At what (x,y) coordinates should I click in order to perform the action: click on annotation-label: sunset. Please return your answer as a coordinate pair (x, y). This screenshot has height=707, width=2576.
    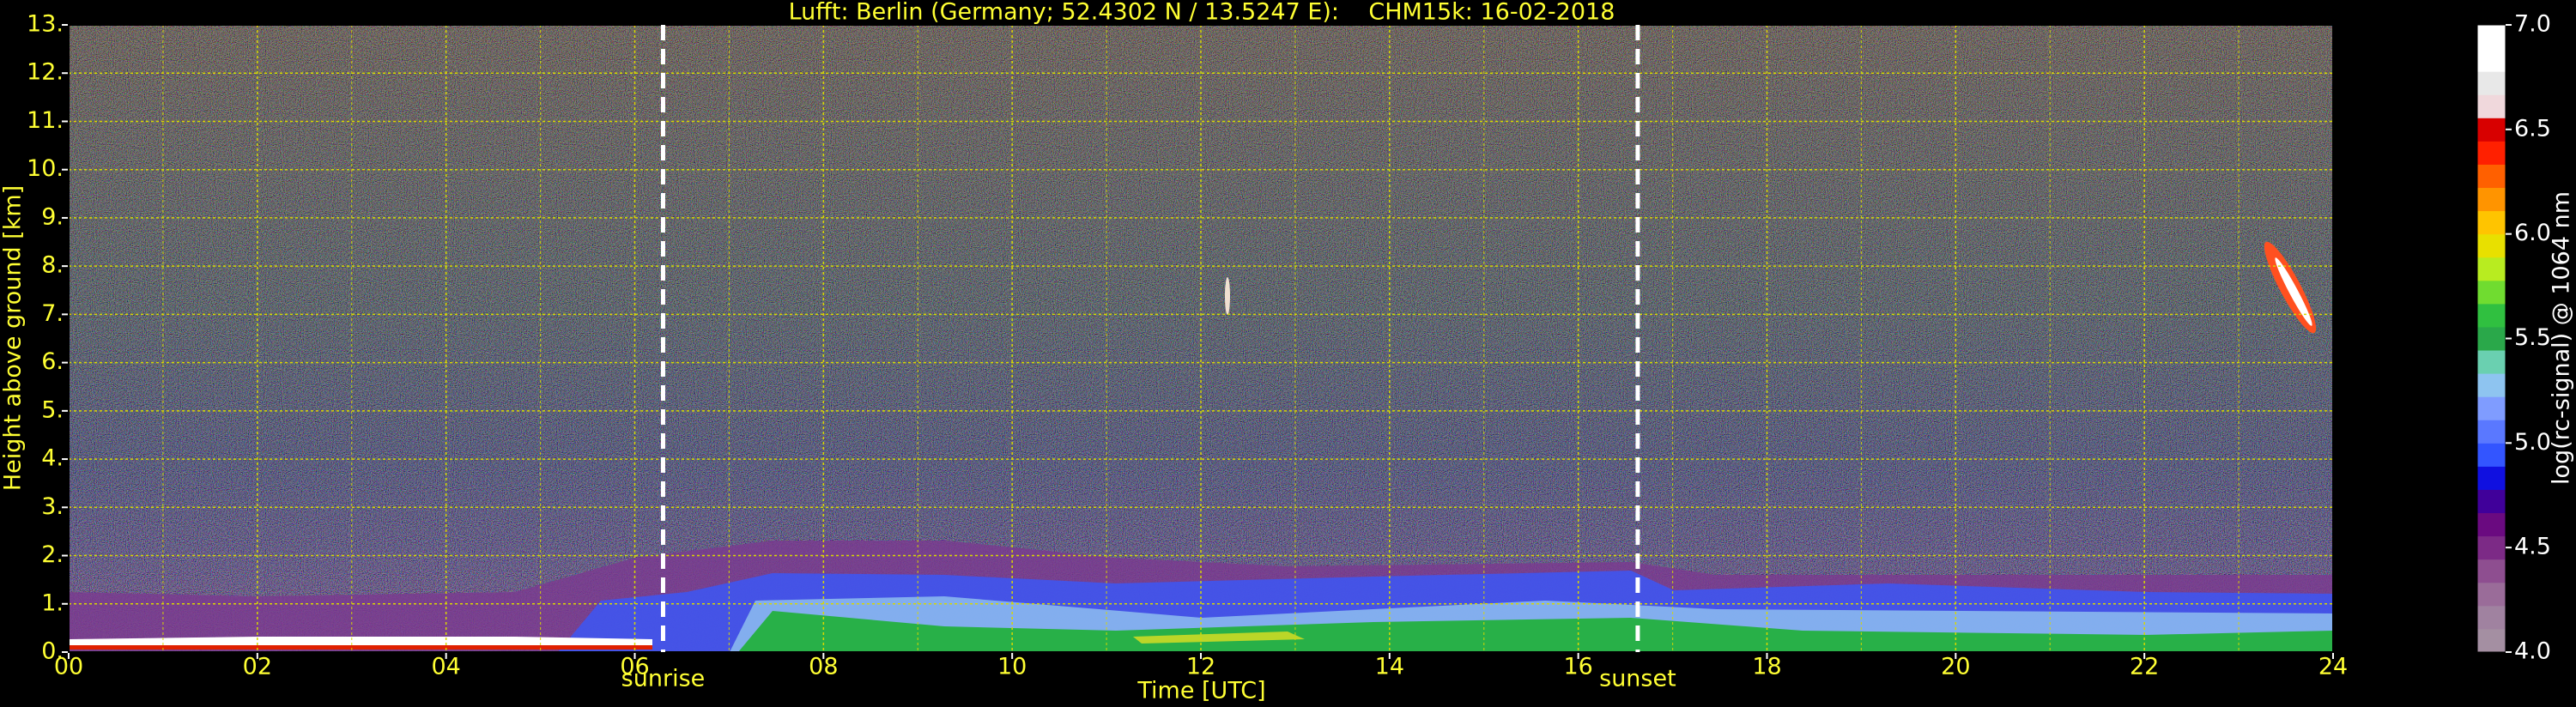
    Looking at the image, I should click on (1637, 679).